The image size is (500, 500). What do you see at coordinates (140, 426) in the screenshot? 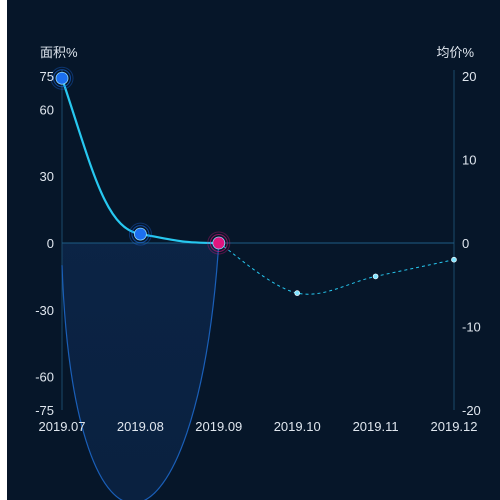
I see `x-tick-label: 2019.08` at bounding box center [140, 426].